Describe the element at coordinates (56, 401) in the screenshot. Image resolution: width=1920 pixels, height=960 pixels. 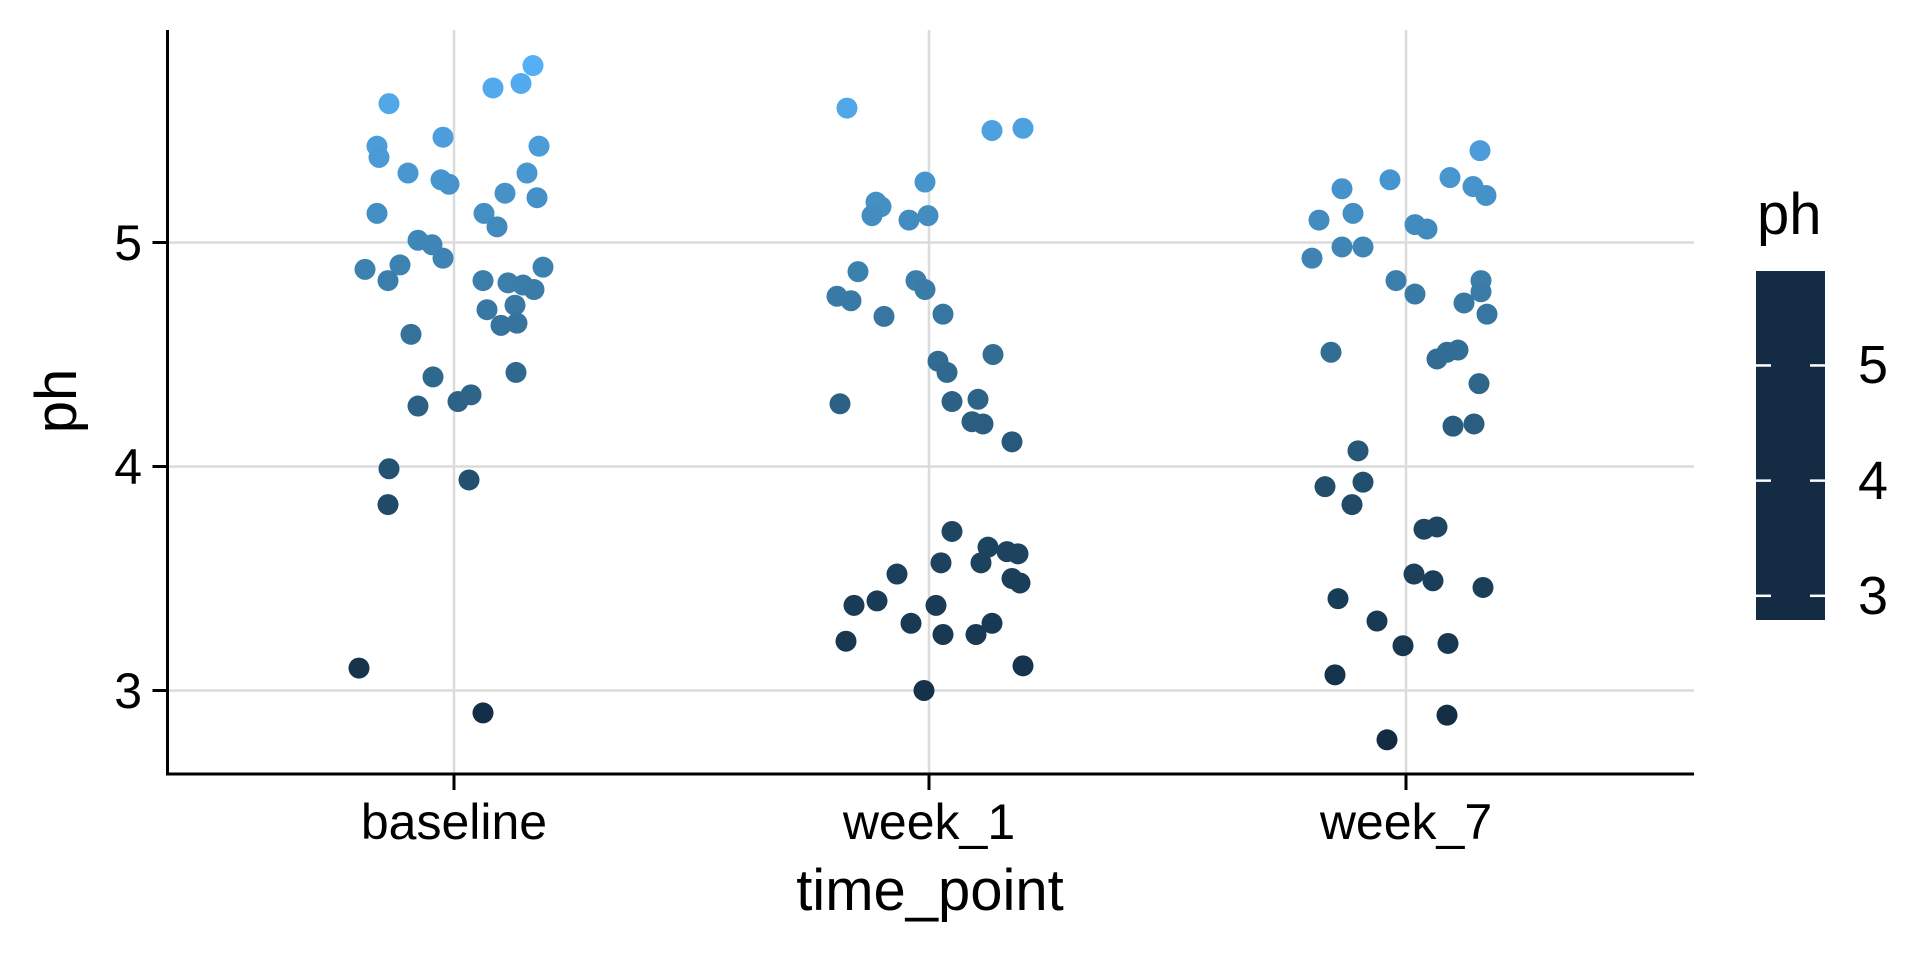
I see `y-axis-title: ph` at that location.